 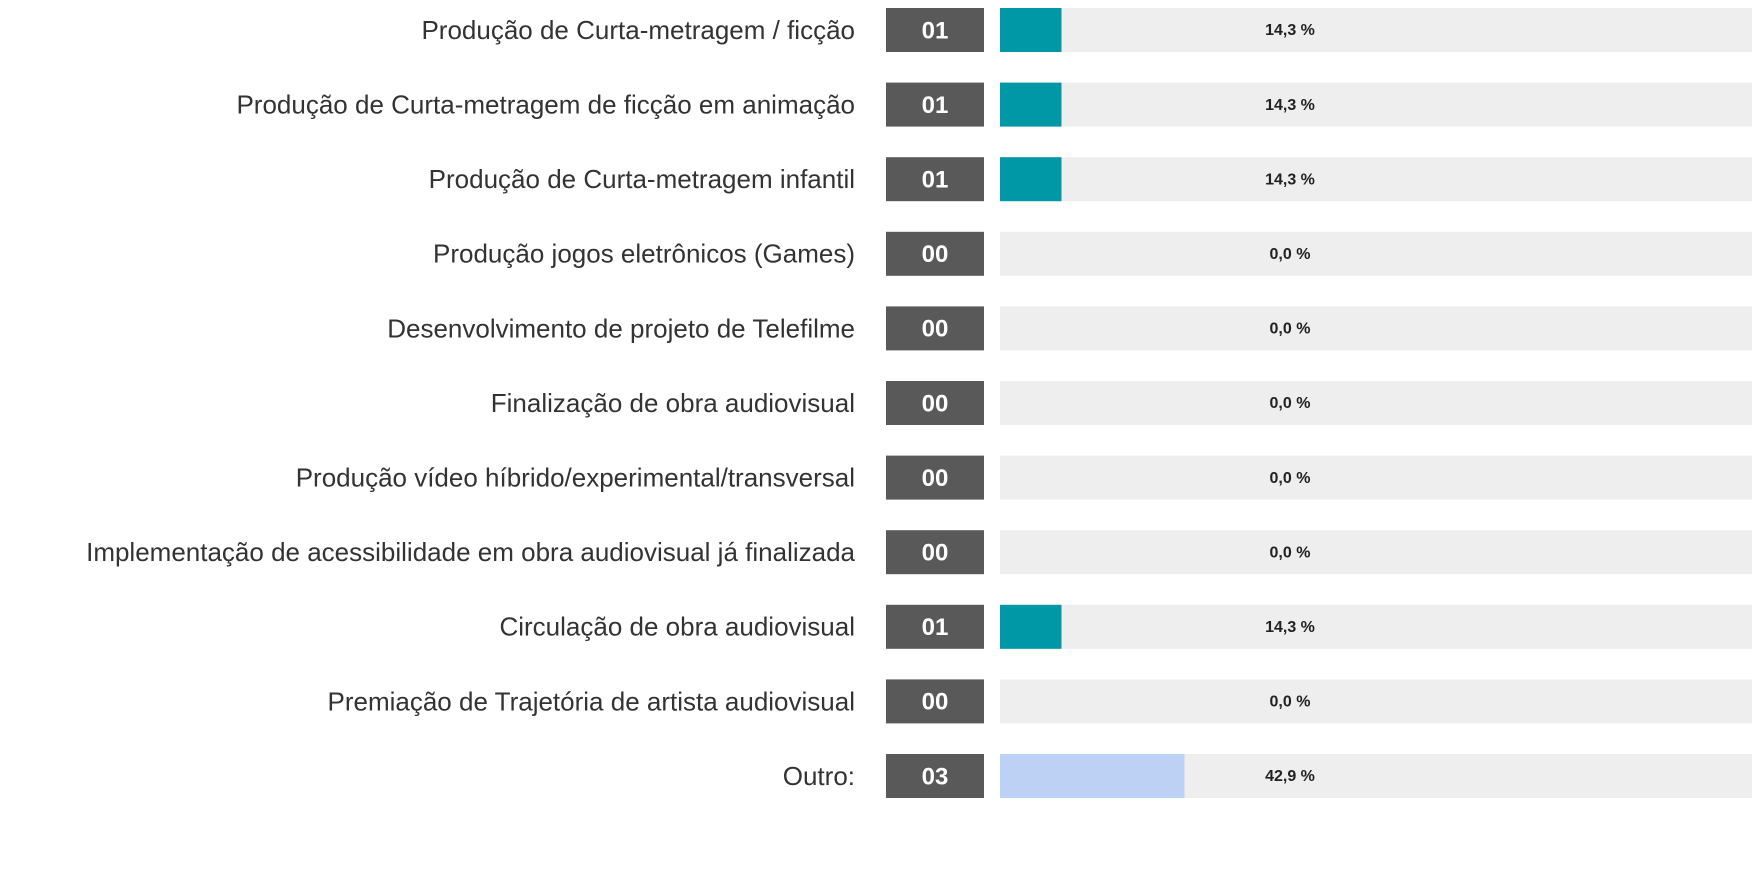 What do you see at coordinates (1290, 776) in the screenshot?
I see `value-label: 42,9 %` at bounding box center [1290, 776].